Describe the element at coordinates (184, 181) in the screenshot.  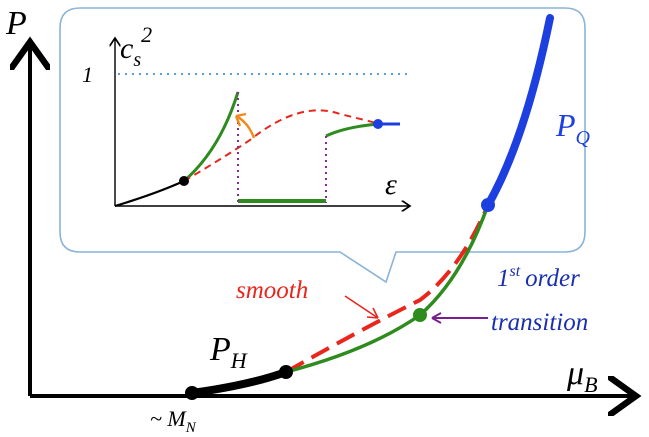
I see `inset-black-point` at that location.